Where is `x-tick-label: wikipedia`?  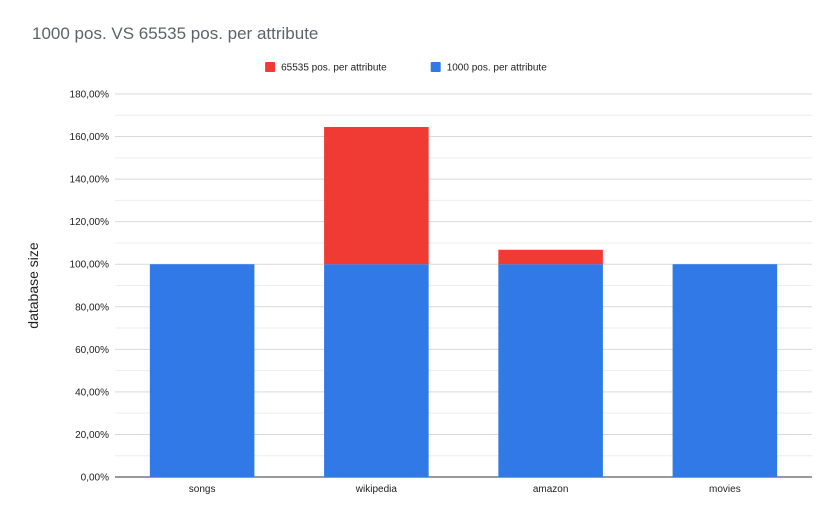
x-tick-label: wikipedia is located at coordinates (376, 489).